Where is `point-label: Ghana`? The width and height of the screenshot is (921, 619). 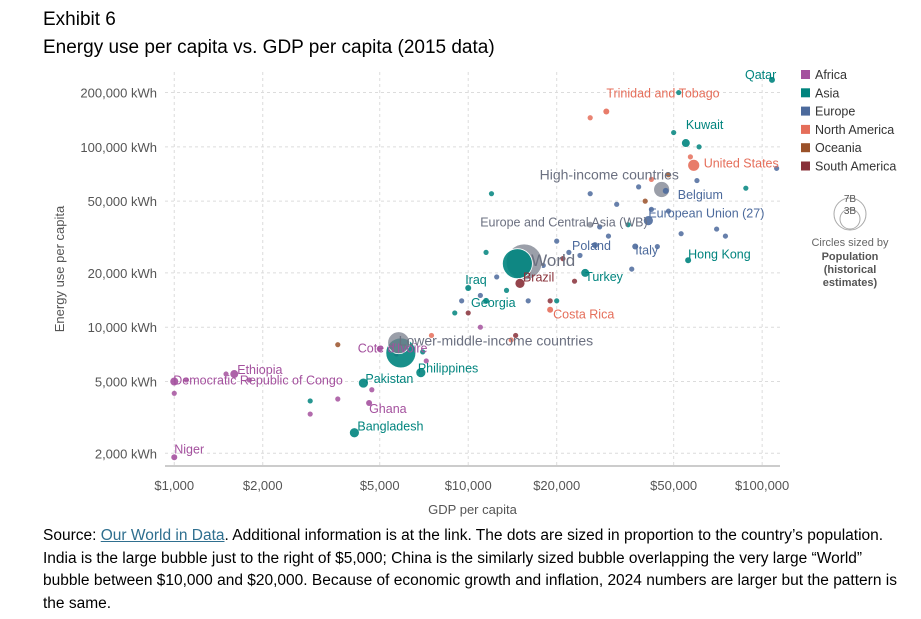
point-label: Ghana is located at coordinates (388, 409).